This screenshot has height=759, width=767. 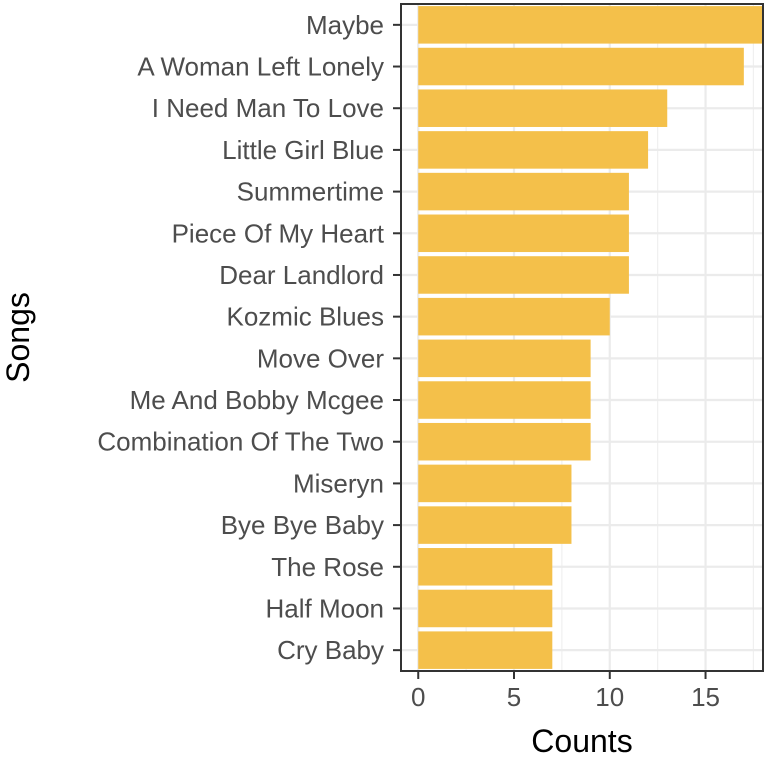 What do you see at coordinates (514, 697) in the screenshot?
I see `x-tick-label: 5` at bounding box center [514, 697].